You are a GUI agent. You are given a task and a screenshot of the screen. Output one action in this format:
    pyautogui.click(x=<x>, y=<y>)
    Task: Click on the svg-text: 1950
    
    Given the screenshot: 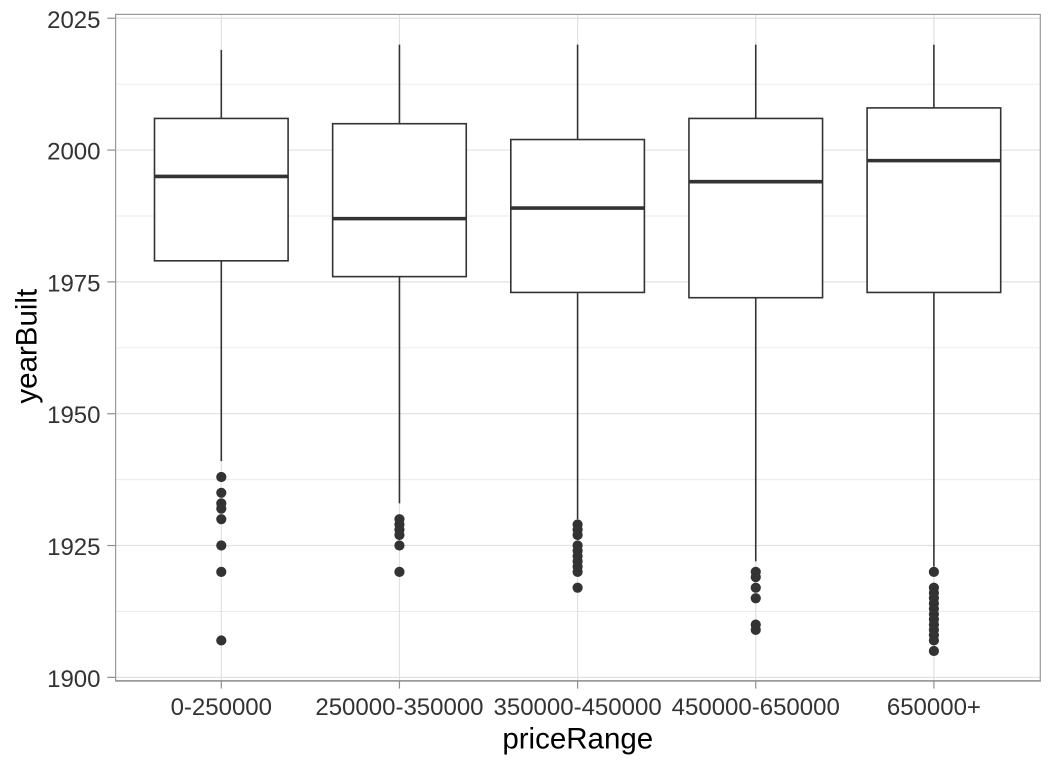 What is the action you would take?
    pyautogui.click(x=73, y=415)
    